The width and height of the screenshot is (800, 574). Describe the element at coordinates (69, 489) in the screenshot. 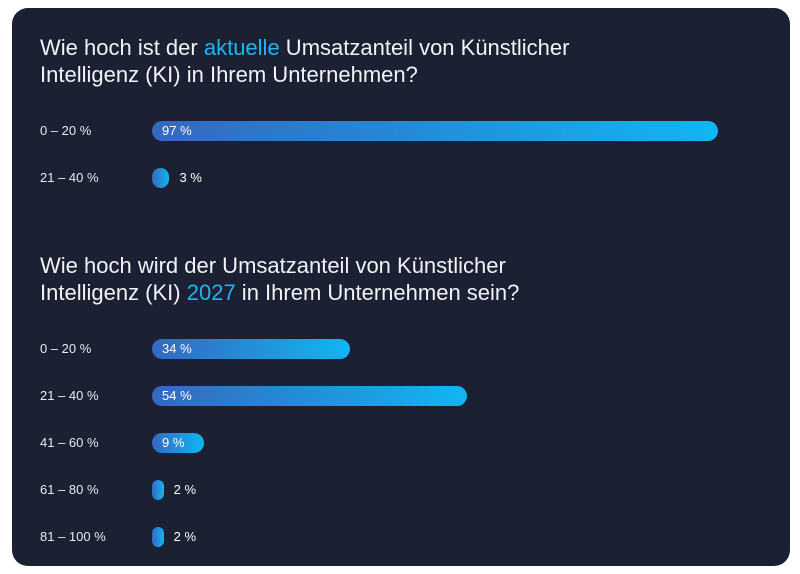

I see `category-label: 61 – 80 %` at that location.